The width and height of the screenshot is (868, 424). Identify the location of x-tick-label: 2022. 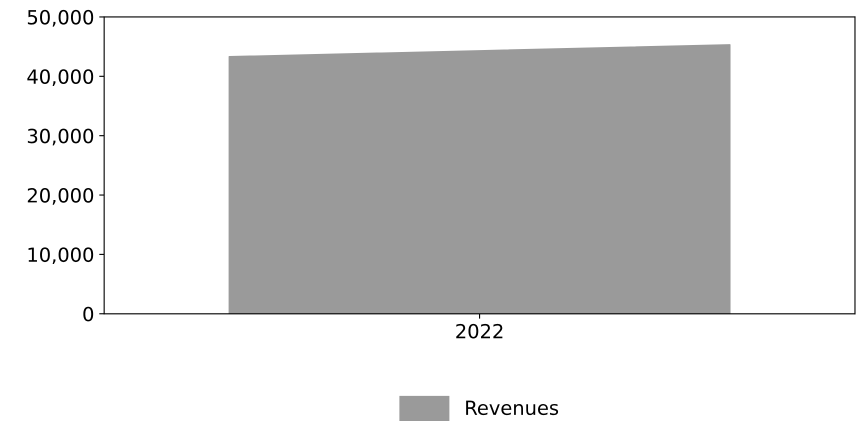
(479, 331).